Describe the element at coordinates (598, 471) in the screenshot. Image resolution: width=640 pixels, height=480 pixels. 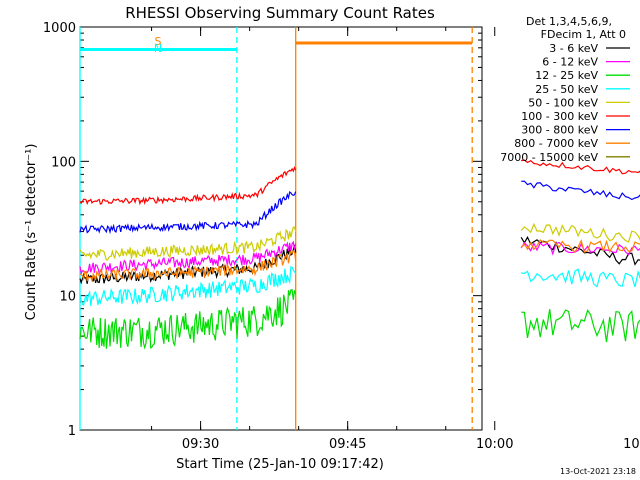
I see `footer-timestamp: 13-Oct-2021 23:18` at that location.